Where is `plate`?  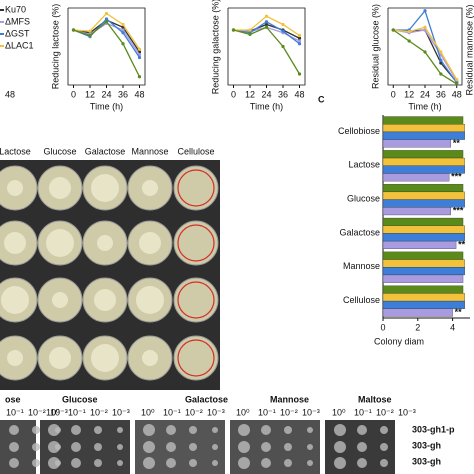 plate is located at coordinates (196, 300).